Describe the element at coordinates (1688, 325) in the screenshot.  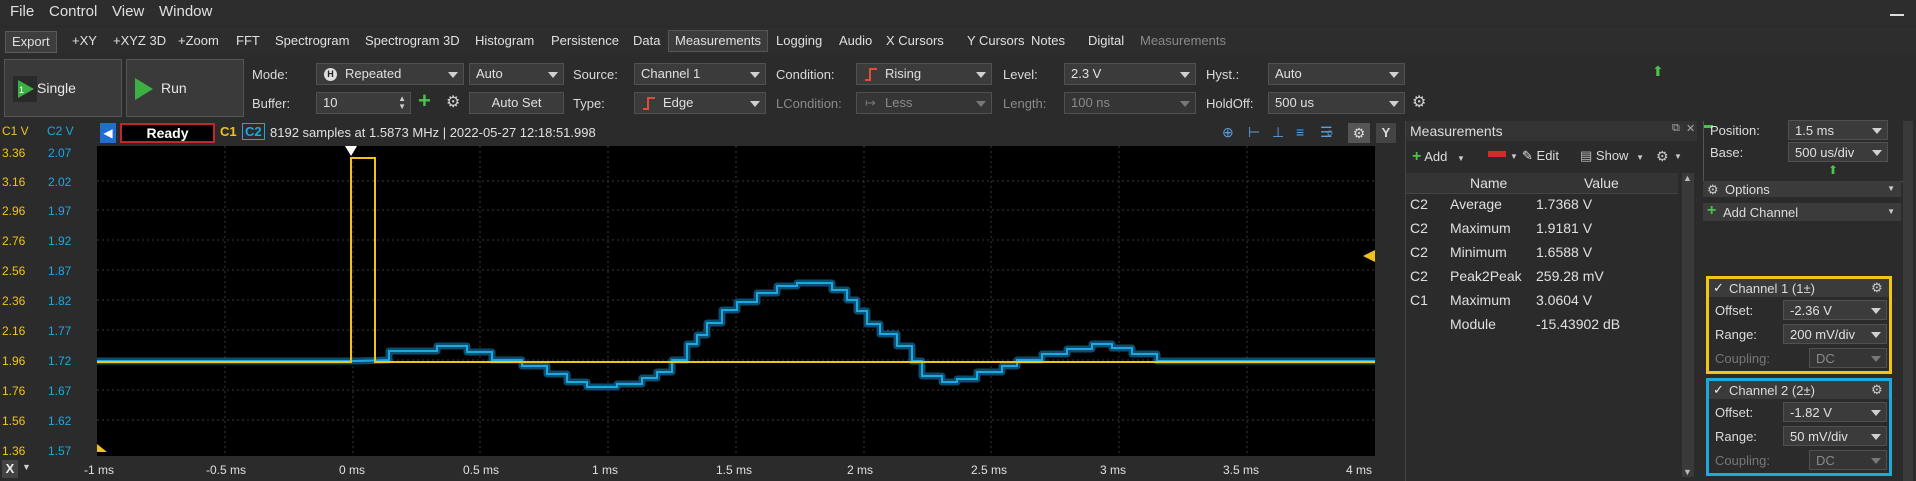
I see `measurements-scrollbar: ▲ ▼` at that location.